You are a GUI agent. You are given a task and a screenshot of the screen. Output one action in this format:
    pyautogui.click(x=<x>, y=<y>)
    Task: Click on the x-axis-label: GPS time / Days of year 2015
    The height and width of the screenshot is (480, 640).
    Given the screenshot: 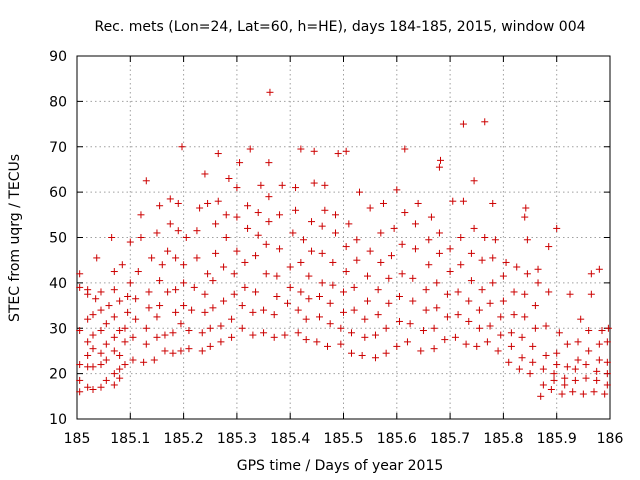 What is the action you would take?
    pyautogui.click(x=340, y=466)
    